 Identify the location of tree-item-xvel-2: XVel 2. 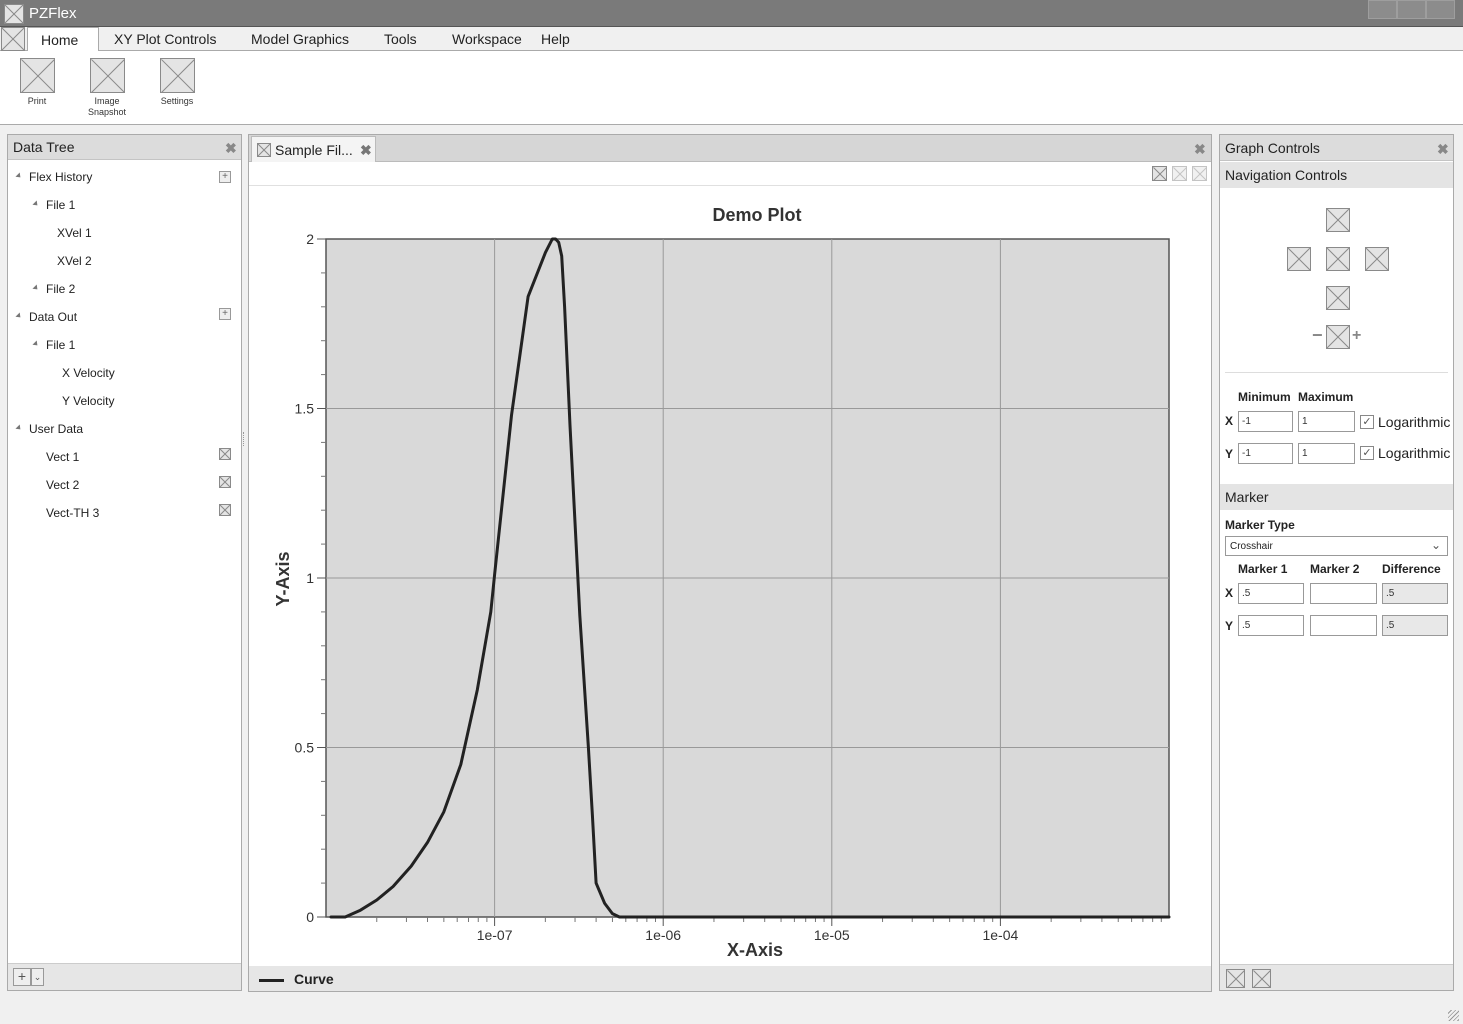
(74, 261).